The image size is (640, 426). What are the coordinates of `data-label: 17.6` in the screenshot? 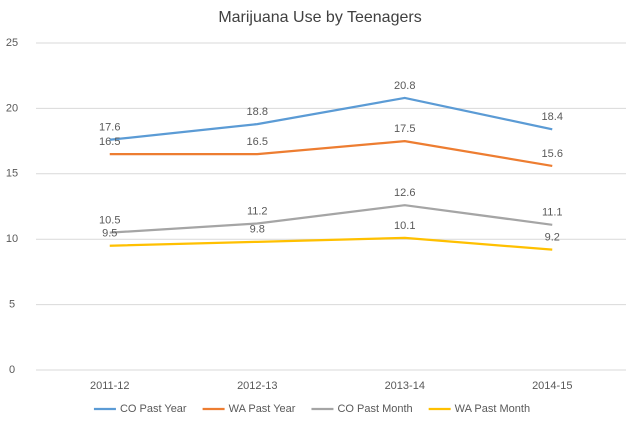 It's located at (109, 128).